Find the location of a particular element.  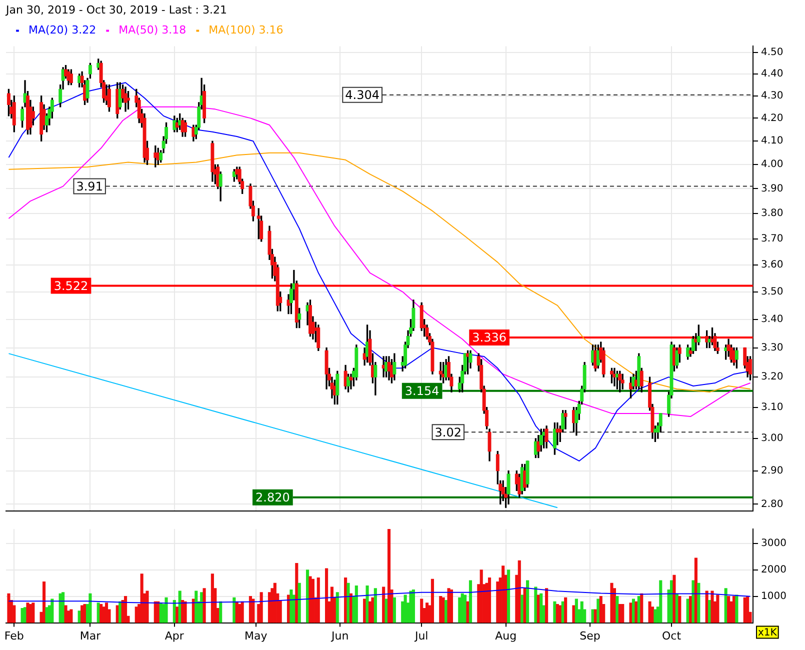

legend-label: MA(20) 3.22 is located at coordinates (62, 30).